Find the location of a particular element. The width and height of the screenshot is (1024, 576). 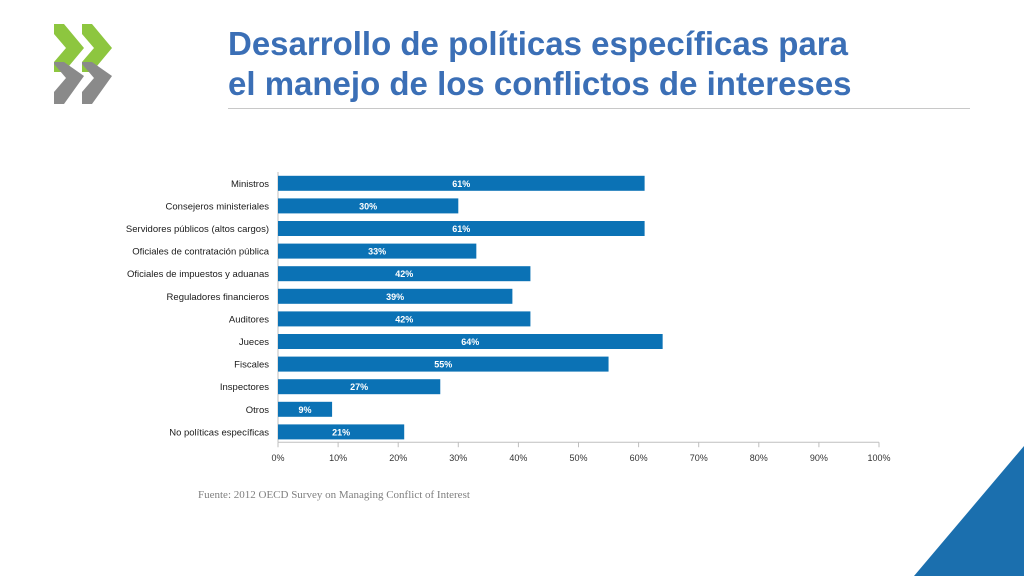

bar-value-label: 27% is located at coordinates (359, 387).